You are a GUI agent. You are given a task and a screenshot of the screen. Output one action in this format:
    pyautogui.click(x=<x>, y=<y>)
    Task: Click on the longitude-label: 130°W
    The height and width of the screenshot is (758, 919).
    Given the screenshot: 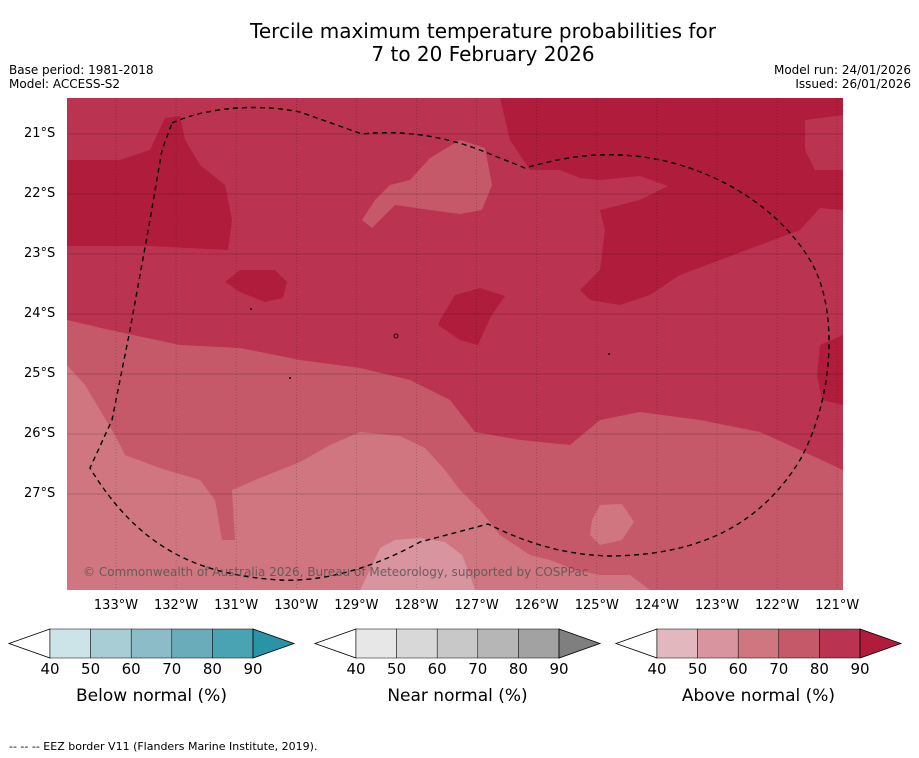 What is the action you would take?
    pyautogui.click(x=296, y=605)
    